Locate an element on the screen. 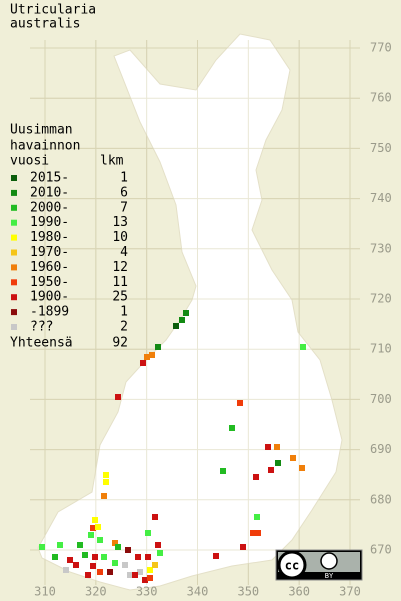 The image size is (401, 601). x-tick-label: 370 is located at coordinates (350, 592).